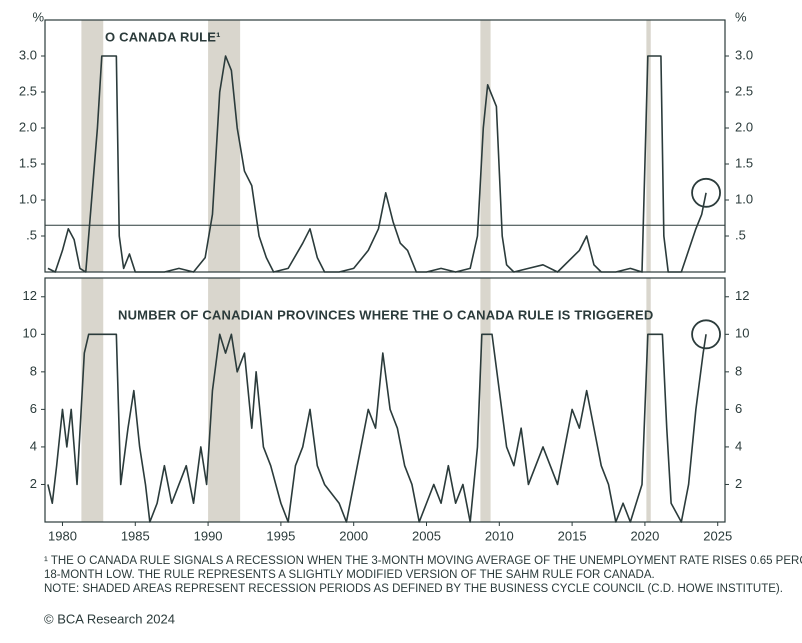 The width and height of the screenshot is (802, 643). Describe the element at coordinates (28, 54) in the screenshot. I see `y-tick-label: 3.0` at that location.